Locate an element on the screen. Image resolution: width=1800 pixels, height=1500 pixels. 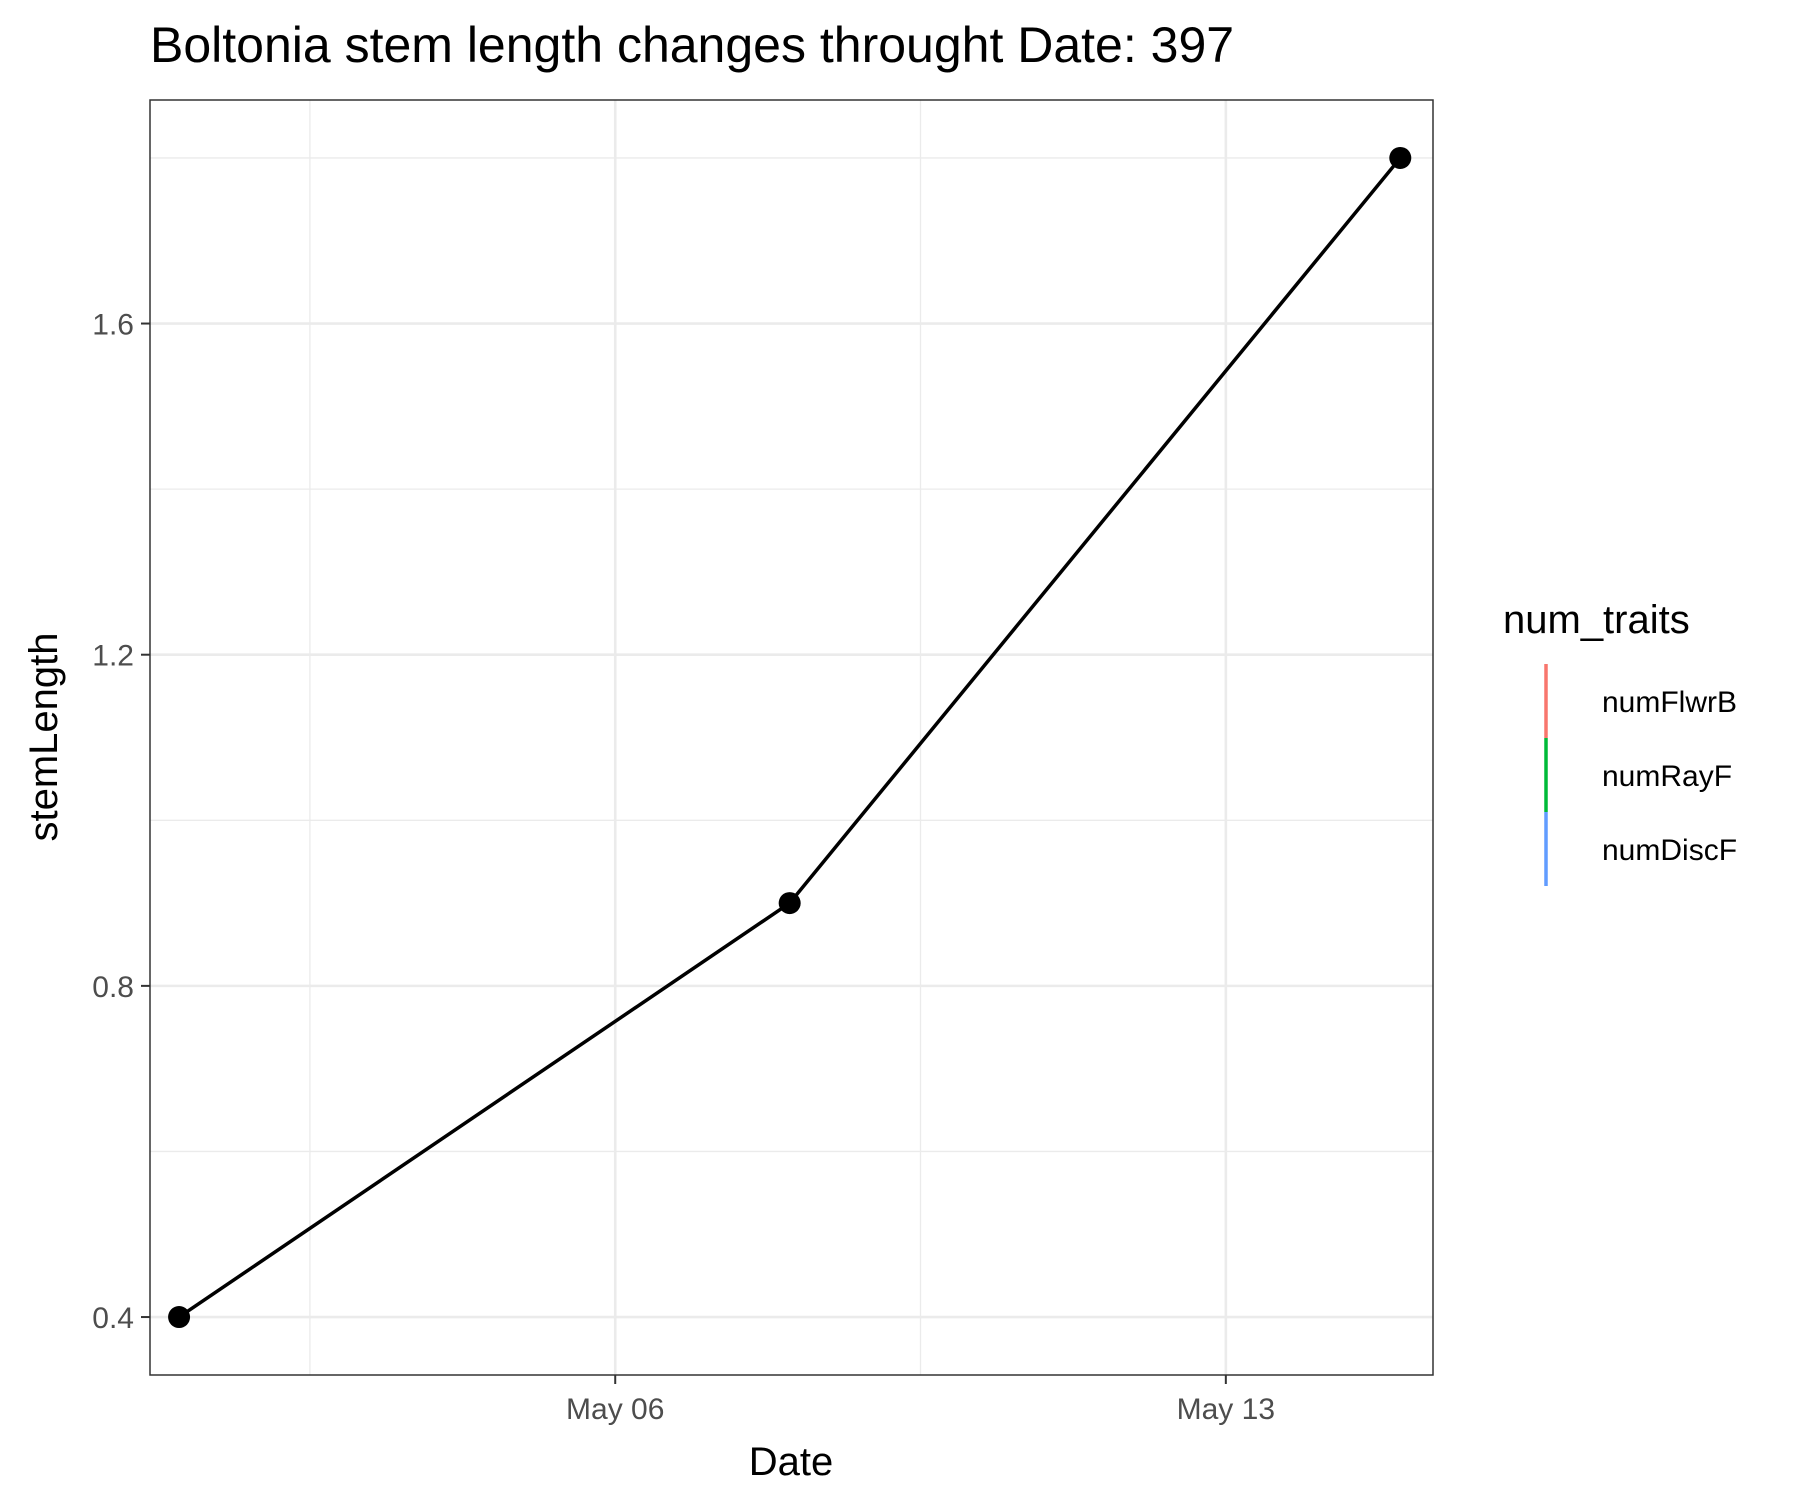
legend: num_traits numFlwrB numRayF numDiscF is located at coordinates (1620, 742).